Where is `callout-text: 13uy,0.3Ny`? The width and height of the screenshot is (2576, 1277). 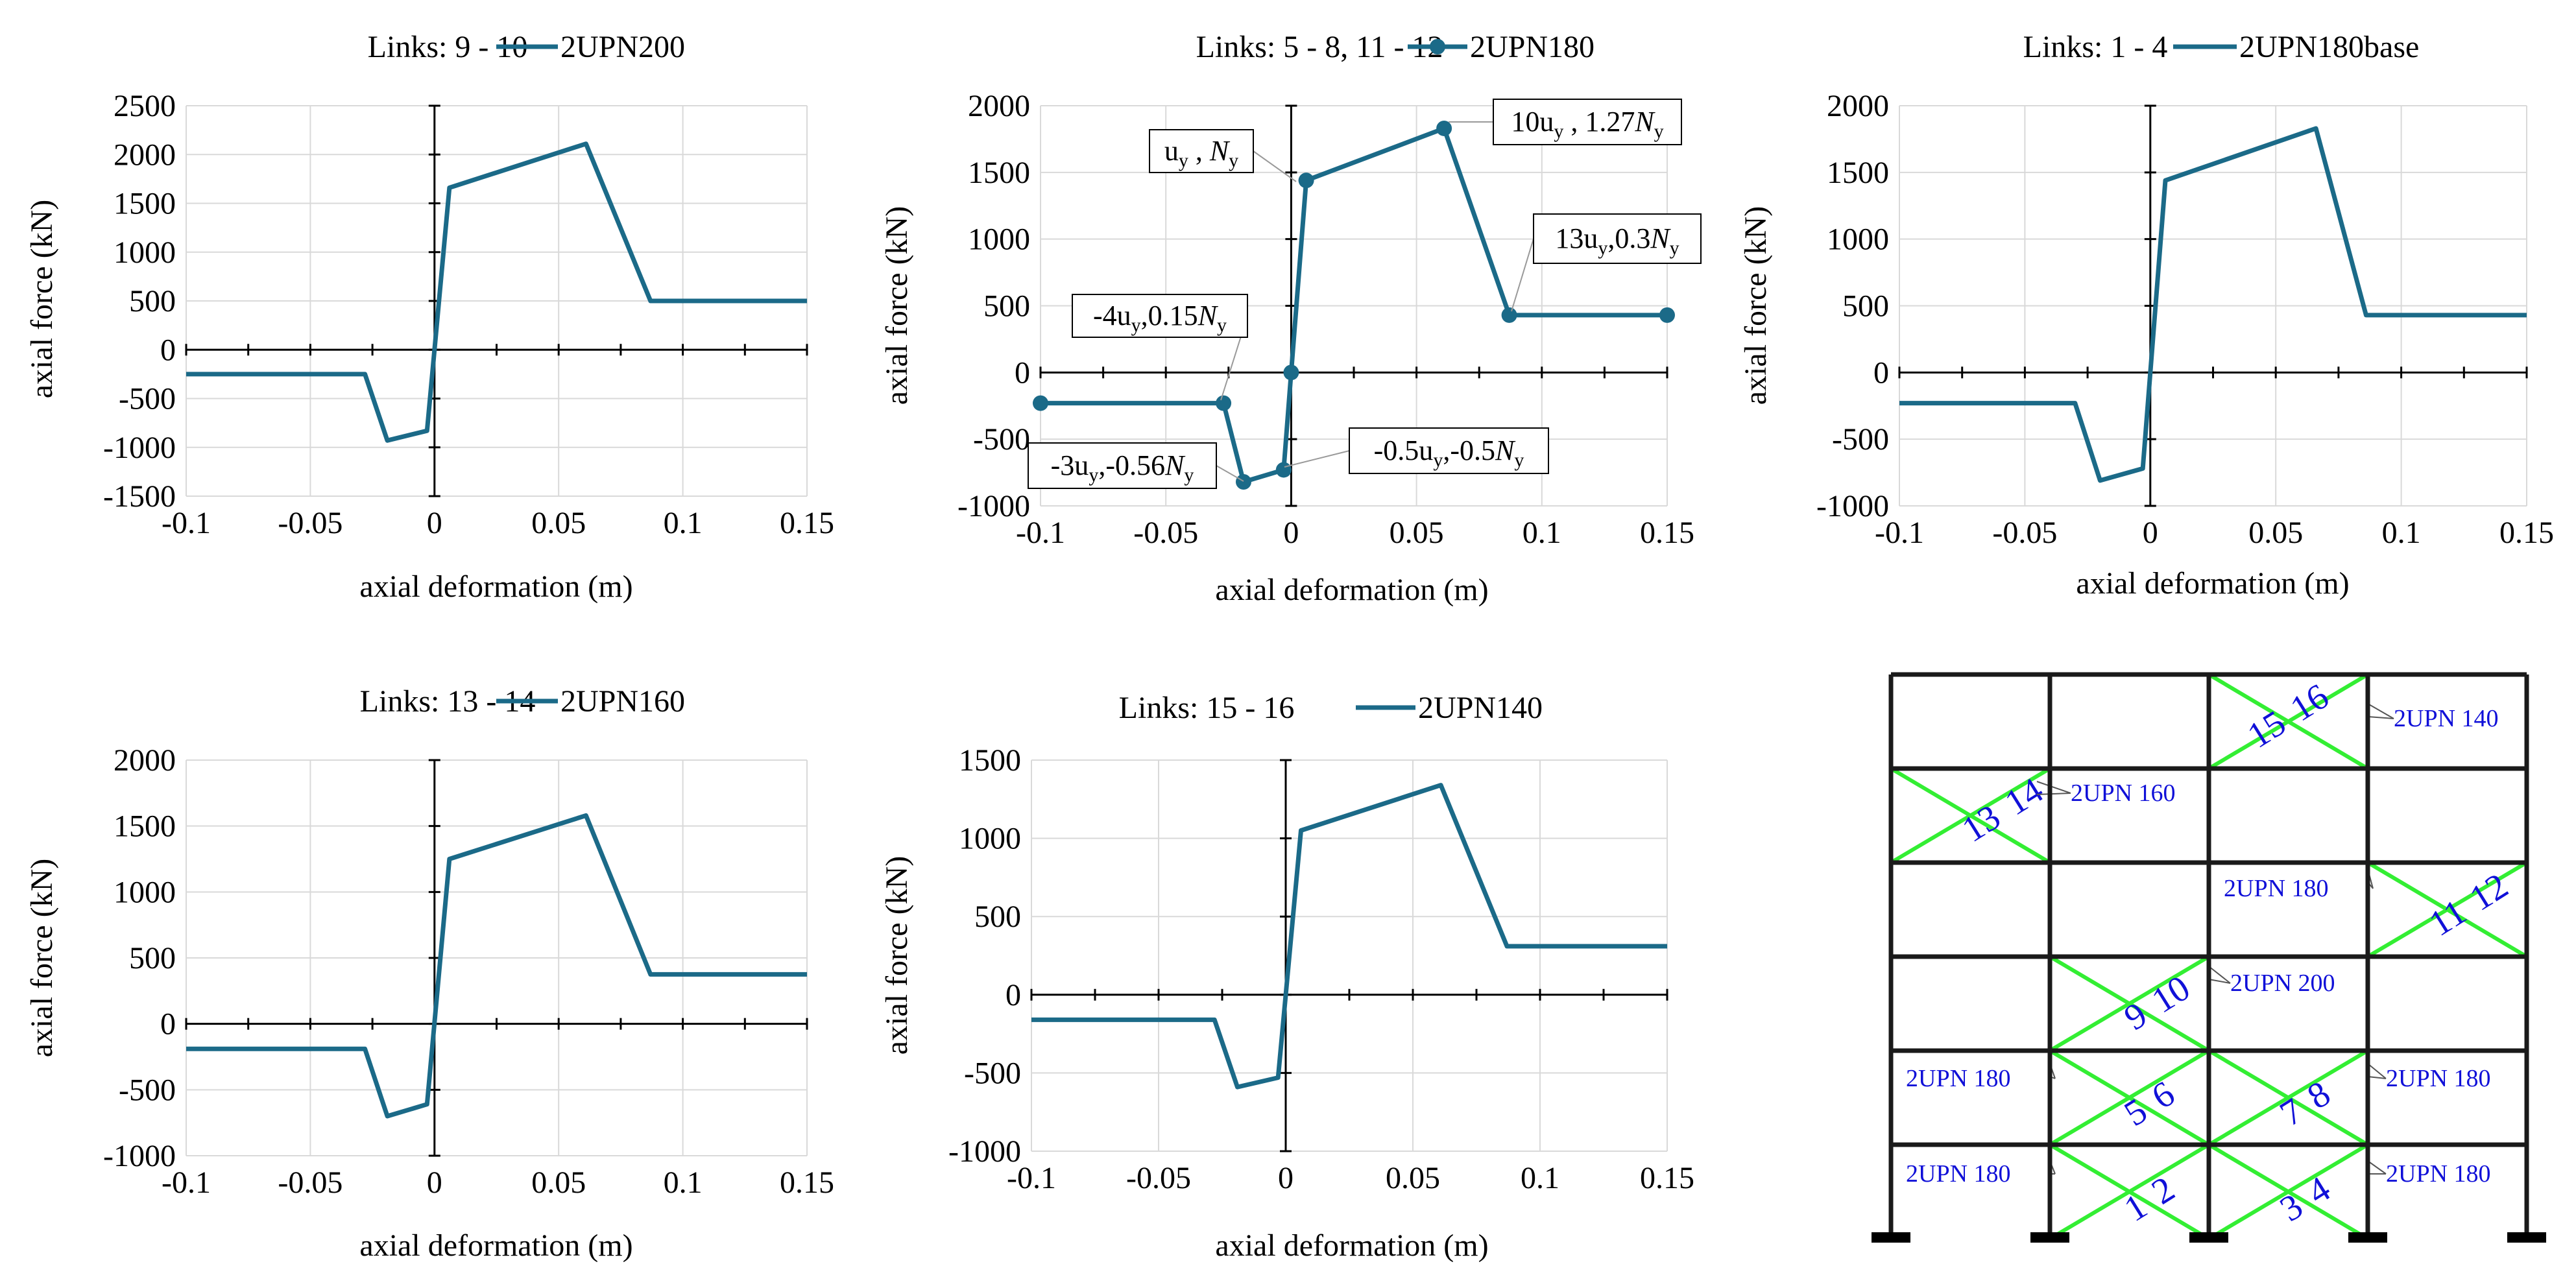 callout-text: 13uy,0.3Ny is located at coordinates (1617, 240).